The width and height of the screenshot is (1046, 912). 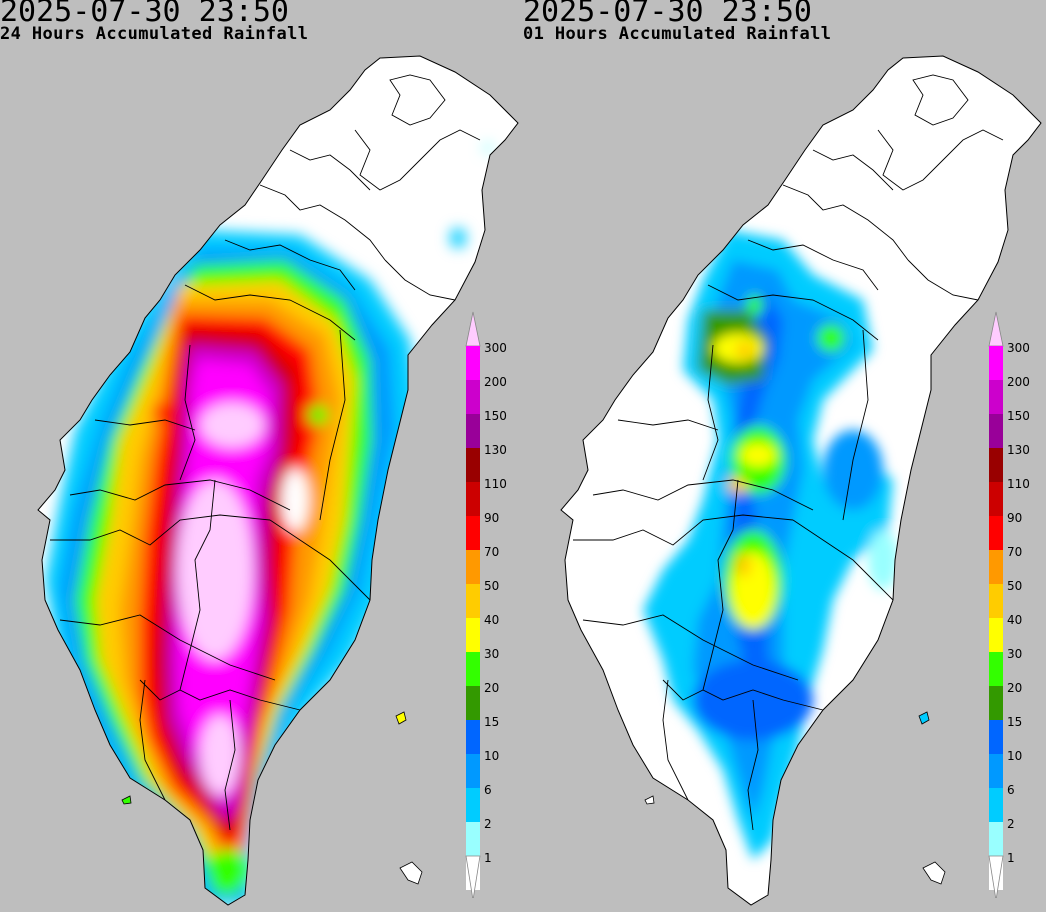 I want to click on rainfall-legend-24h: 300 200 150 130 110 90 70 50 40 30 20 15 10 6 2 1, so click(x=490, y=604).